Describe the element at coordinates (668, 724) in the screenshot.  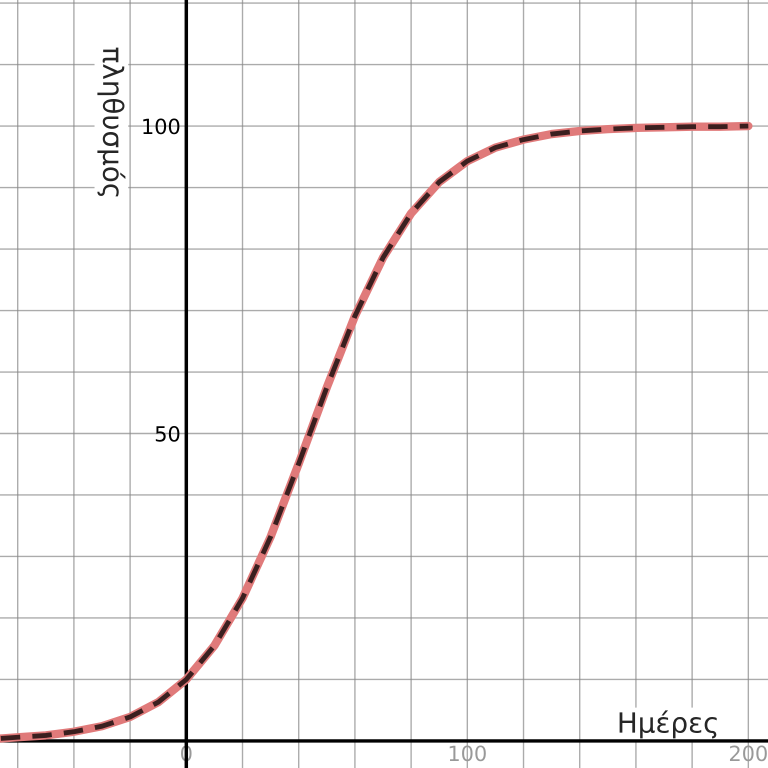
I see `x-axis-title: Ημέρες` at that location.